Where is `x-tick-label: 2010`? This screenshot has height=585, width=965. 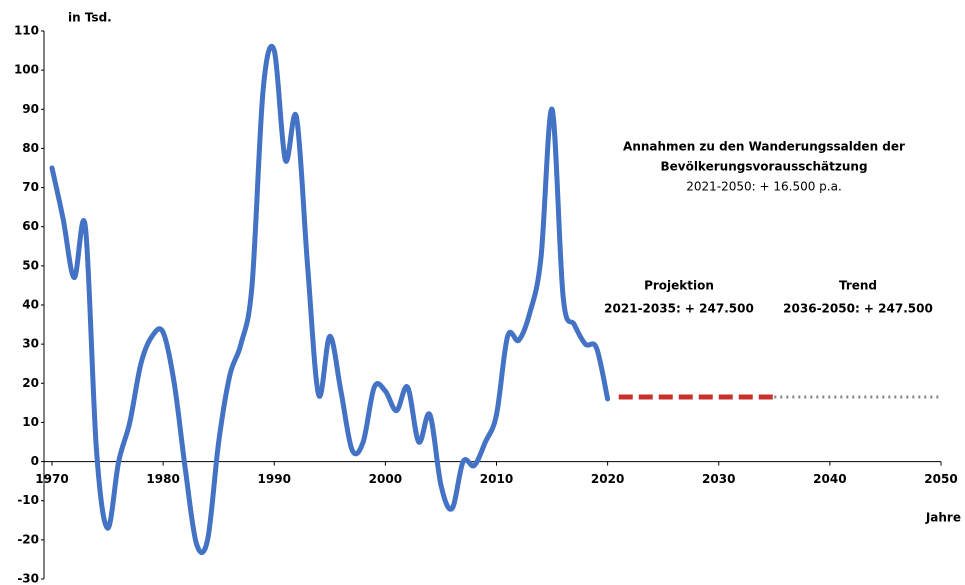 x-tick-label: 2010 is located at coordinates (496, 479).